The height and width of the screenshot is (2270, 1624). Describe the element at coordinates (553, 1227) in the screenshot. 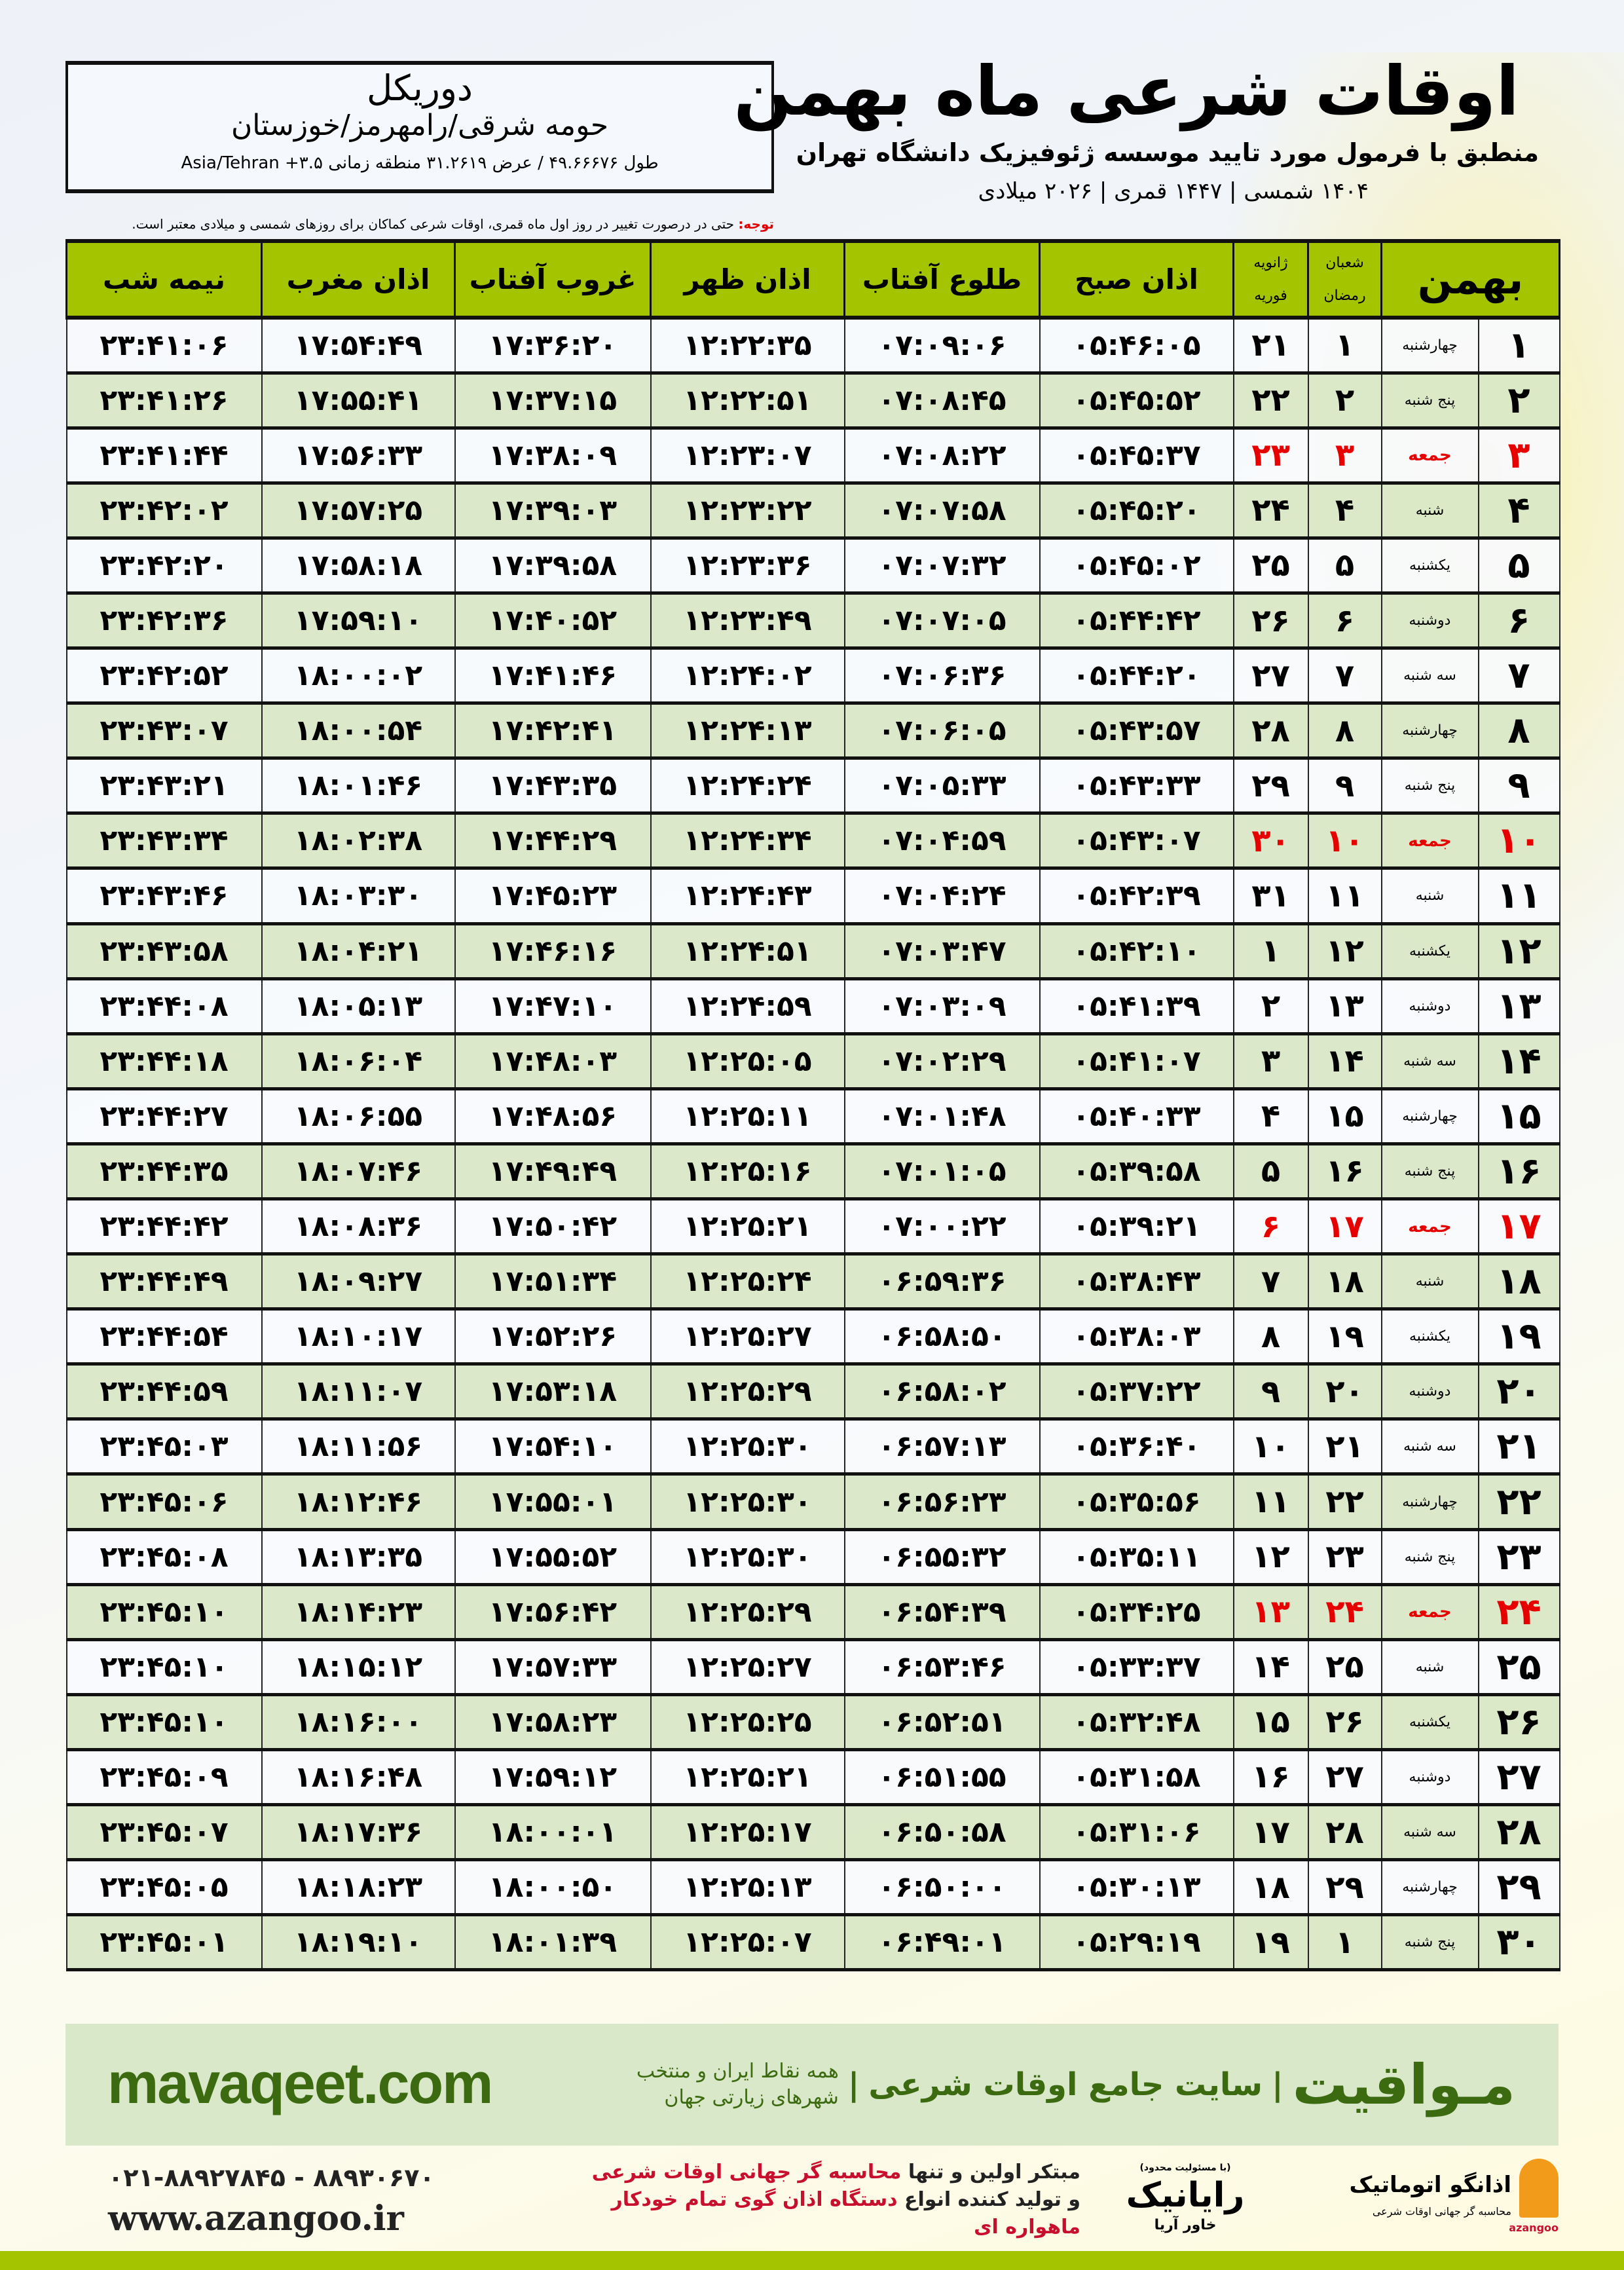

I see `cell-sunset: ۱۷:۵۰:۴۲` at that location.